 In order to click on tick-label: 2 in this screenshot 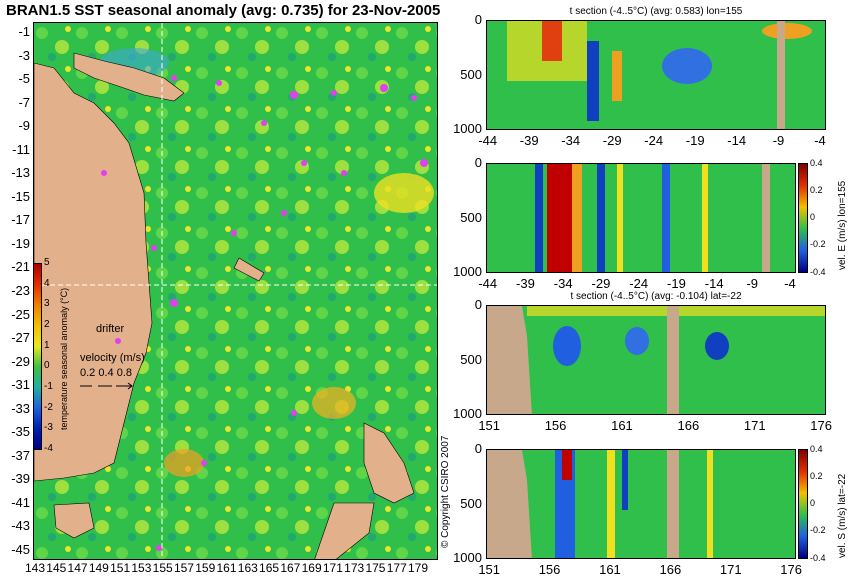, I will do `click(47, 324)`.